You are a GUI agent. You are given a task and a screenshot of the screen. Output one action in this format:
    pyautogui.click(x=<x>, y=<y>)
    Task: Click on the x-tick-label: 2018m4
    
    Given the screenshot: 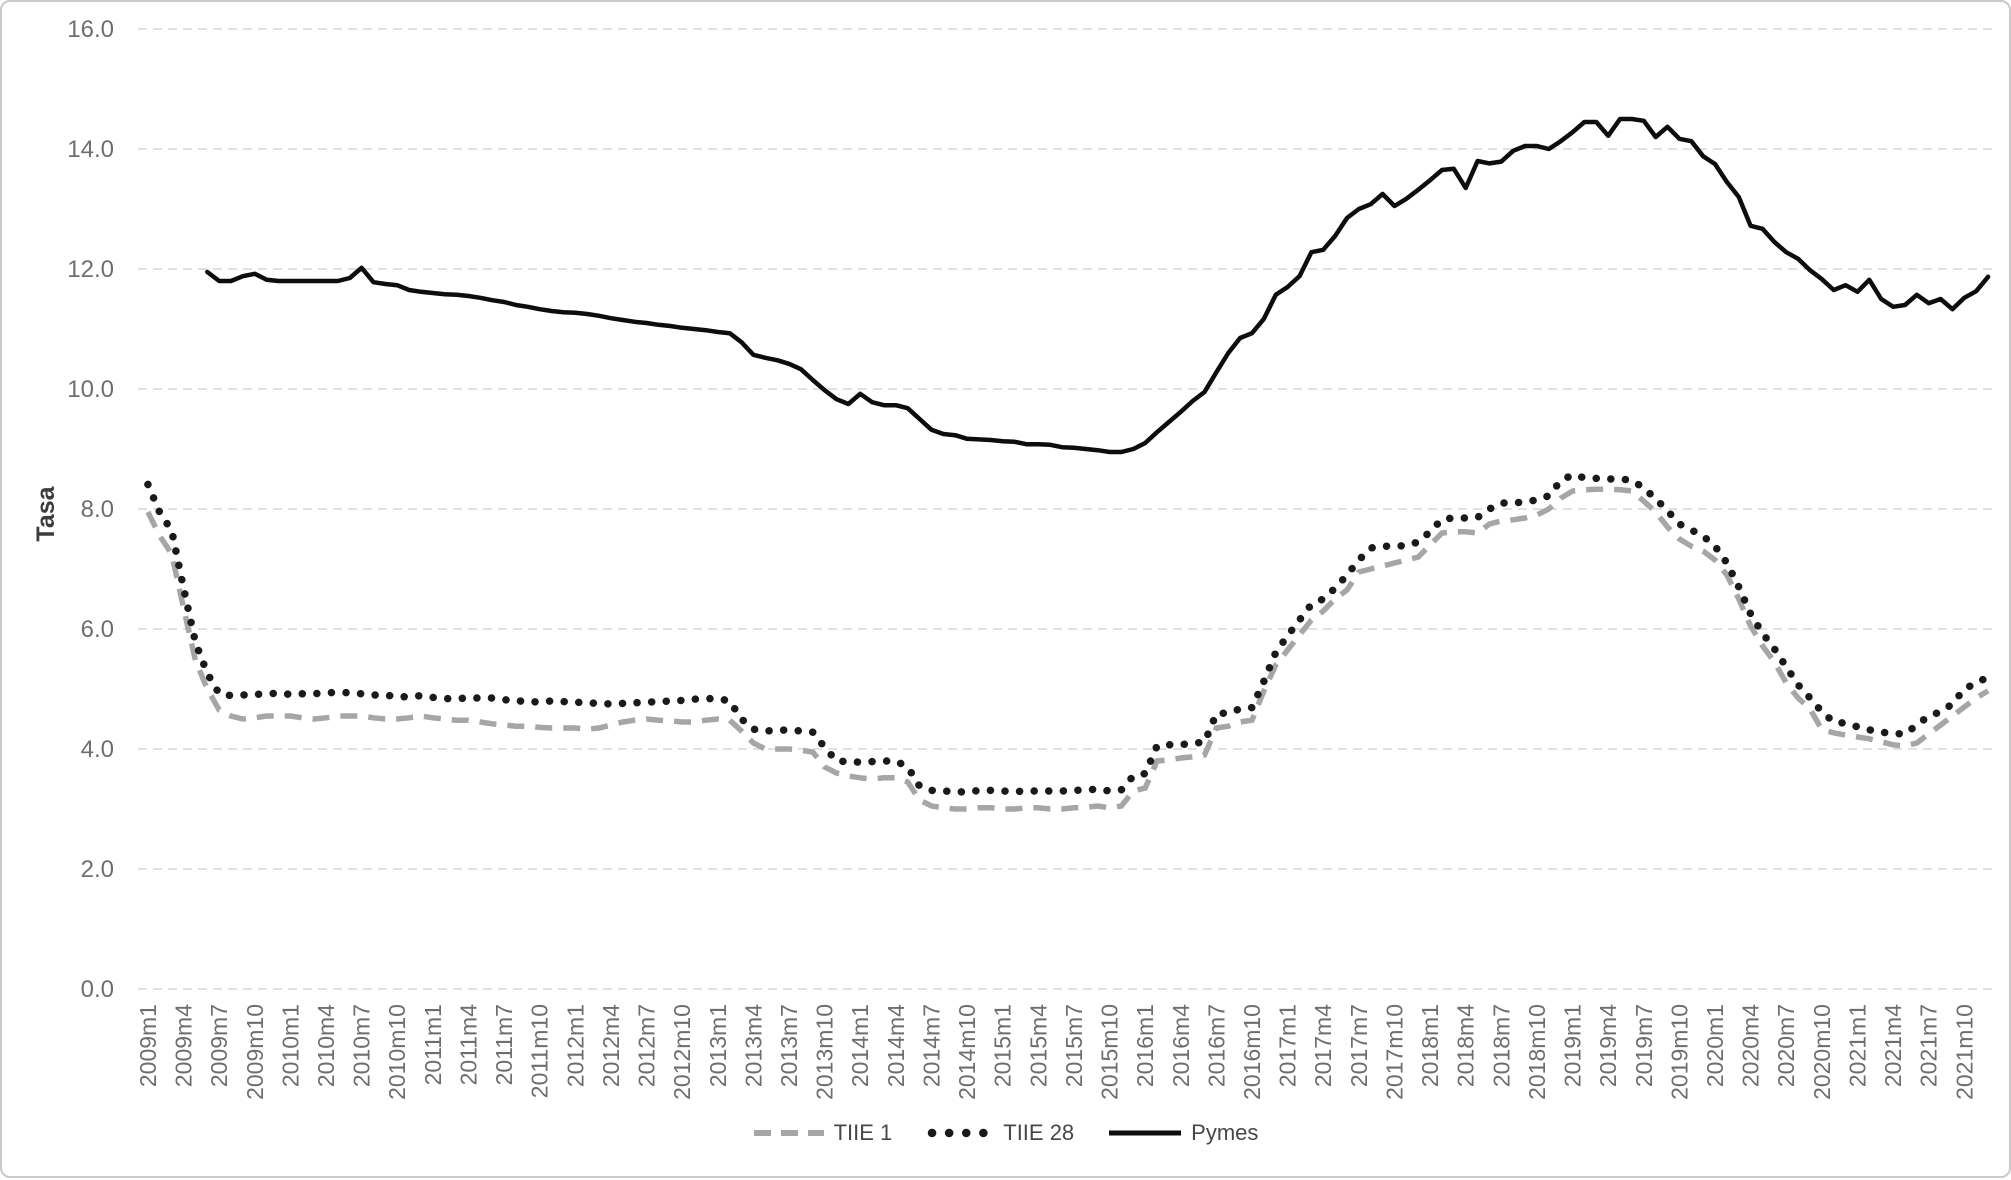 What is the action you would take?
    pyautogui.click(x=1466, y=1045)
    